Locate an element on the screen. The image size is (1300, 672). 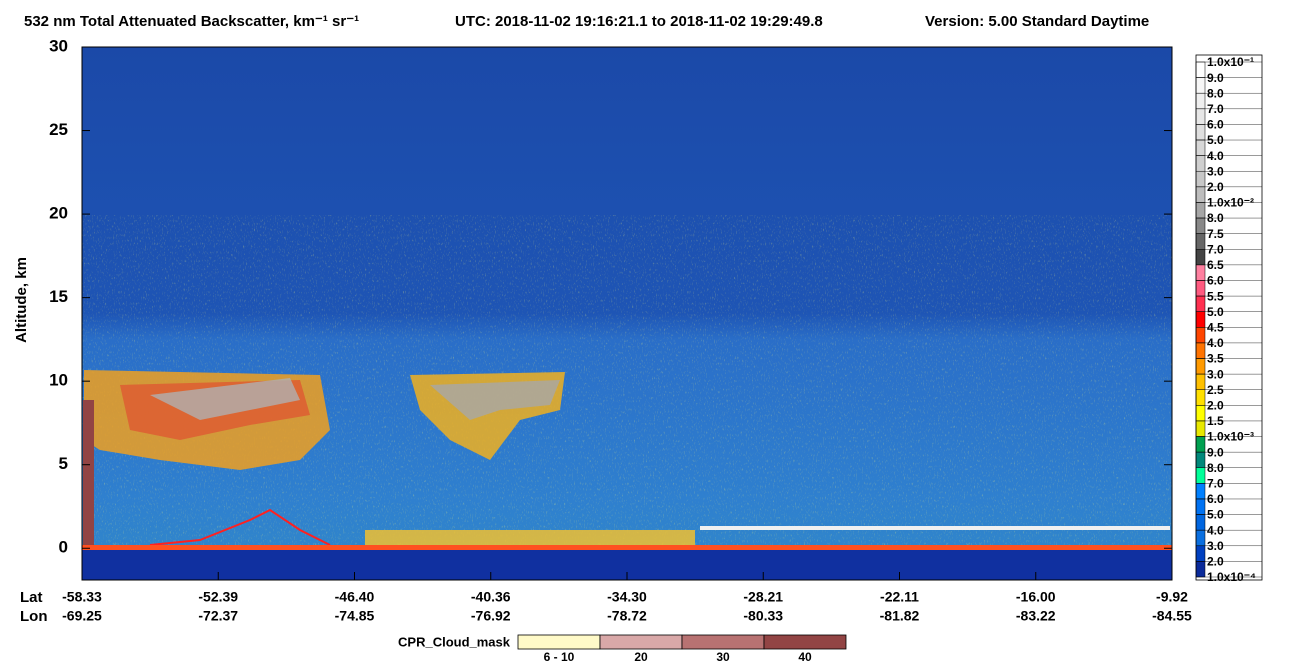
lon-title: Lon is located at coordinates (34, 616).